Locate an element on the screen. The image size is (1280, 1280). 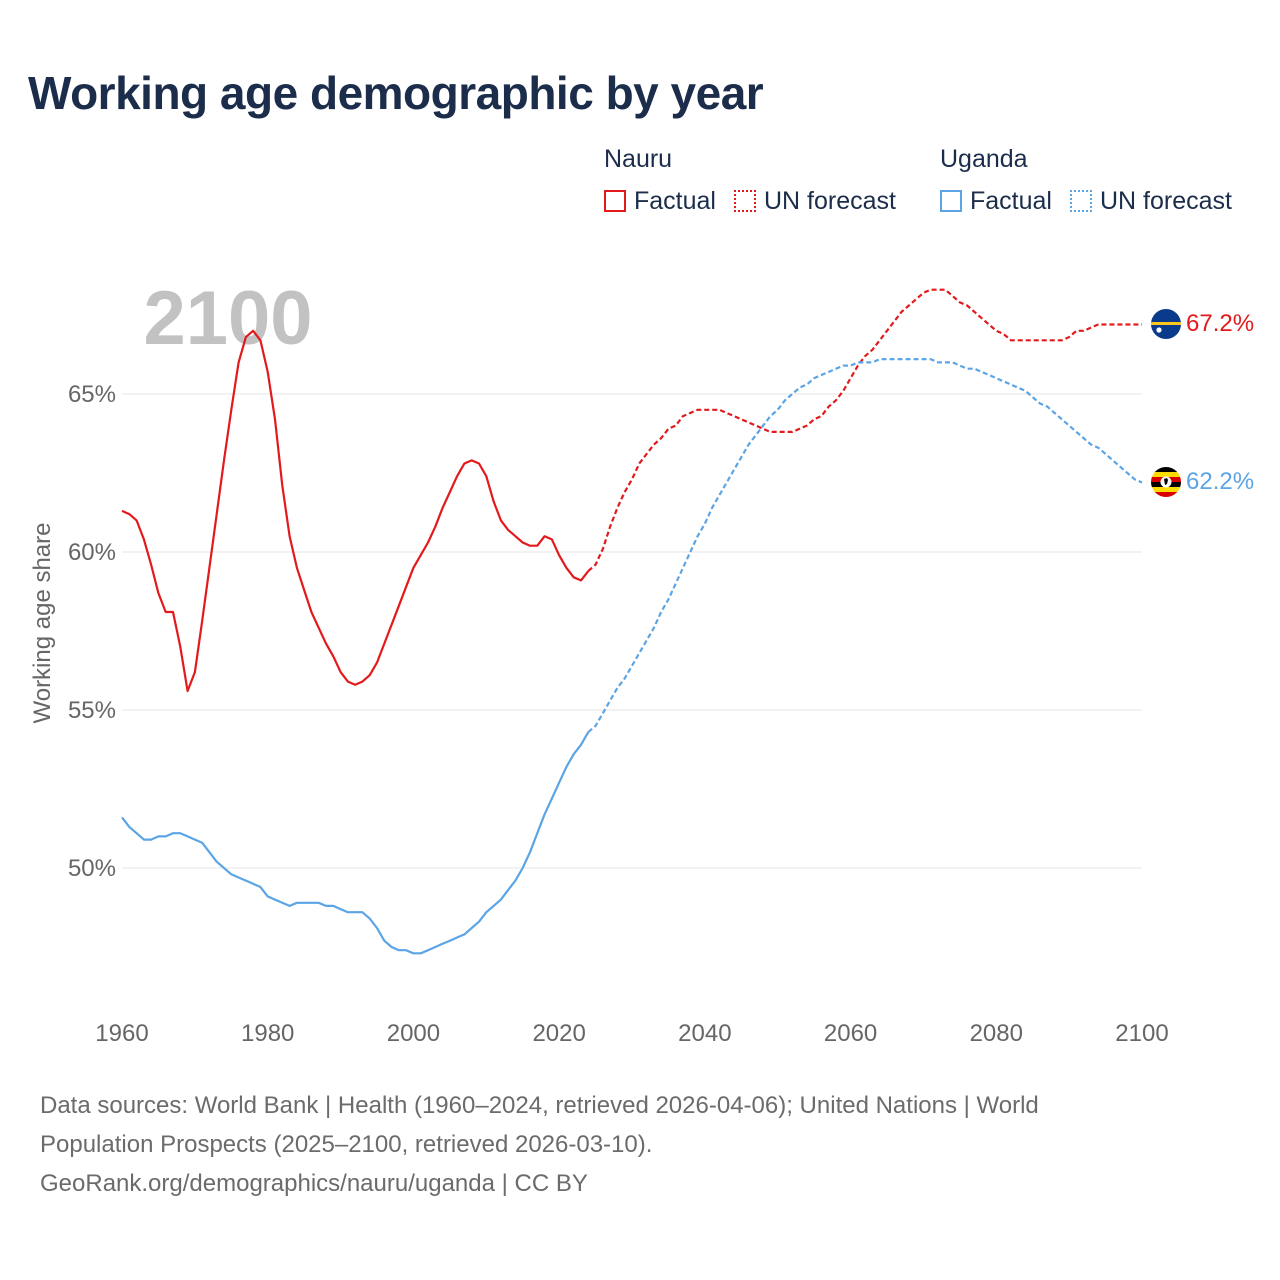
x-tick-label: 2100 is located at coordinates (1141, 1033).